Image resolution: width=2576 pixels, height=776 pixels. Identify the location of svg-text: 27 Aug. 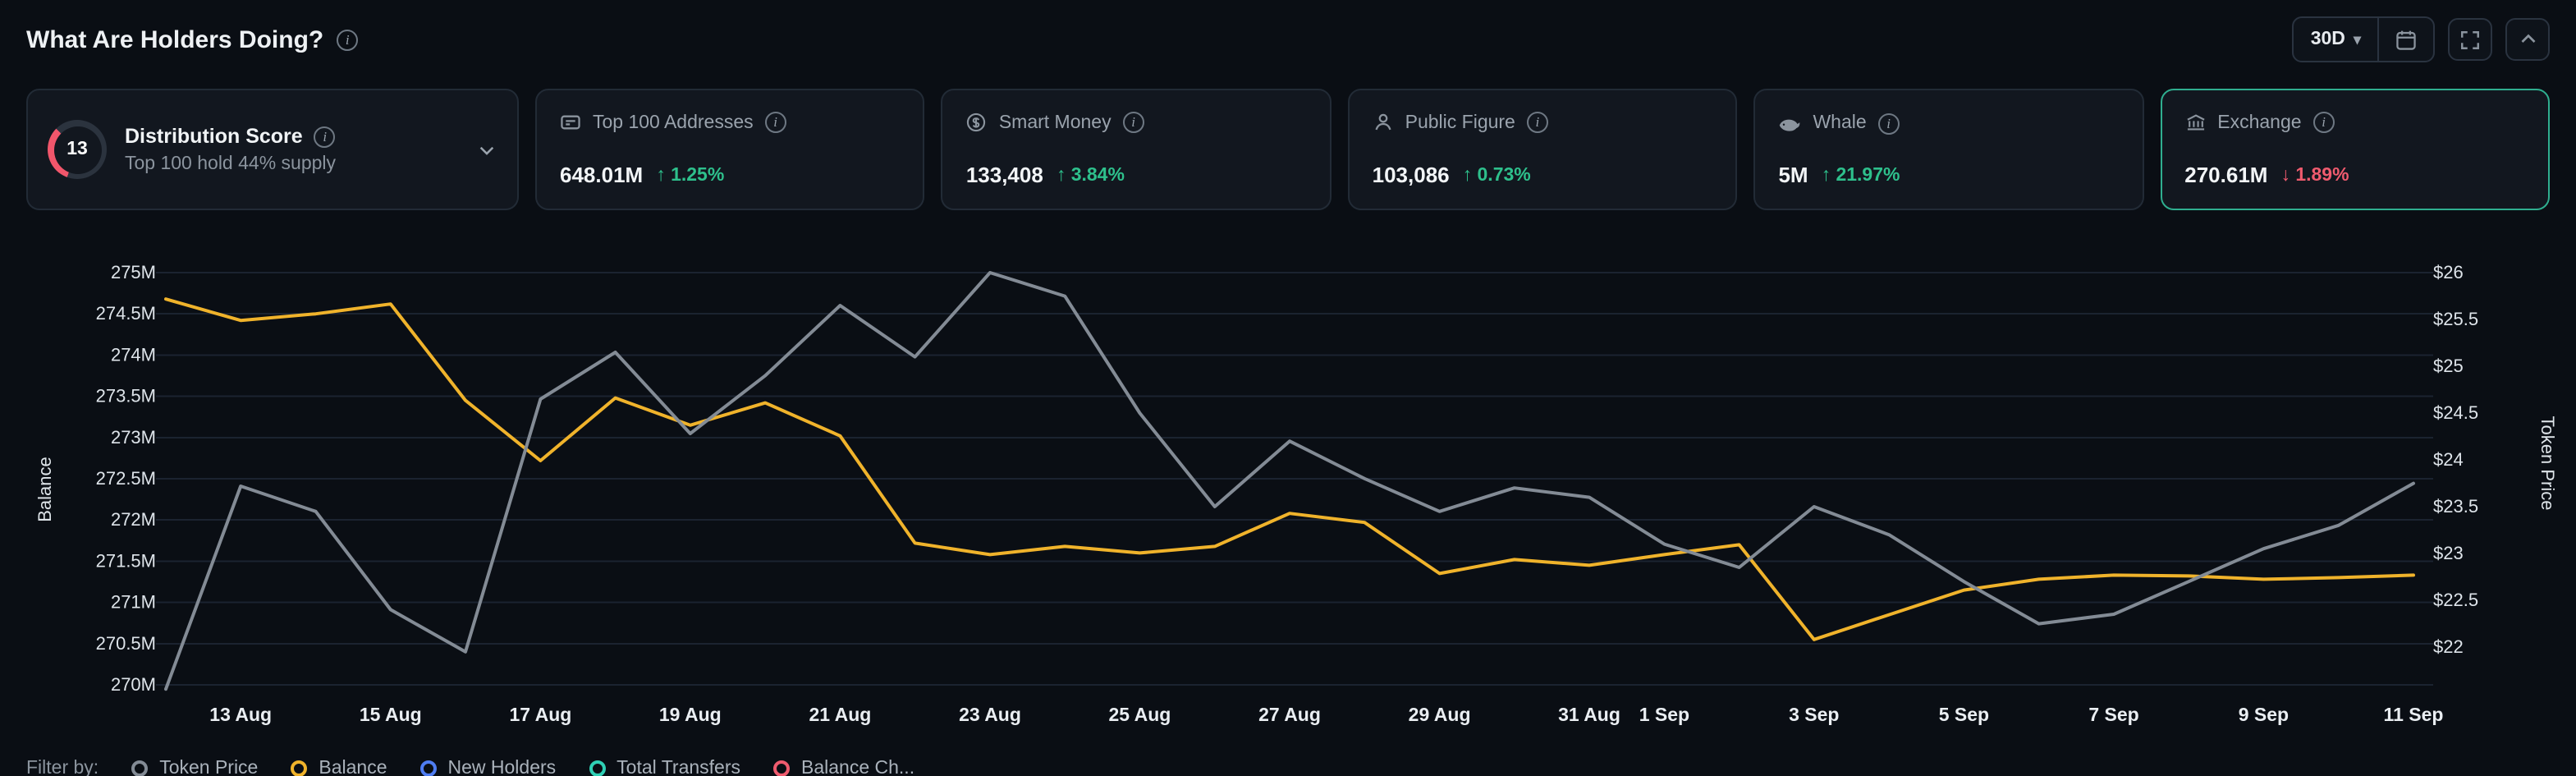
(1290, 714).